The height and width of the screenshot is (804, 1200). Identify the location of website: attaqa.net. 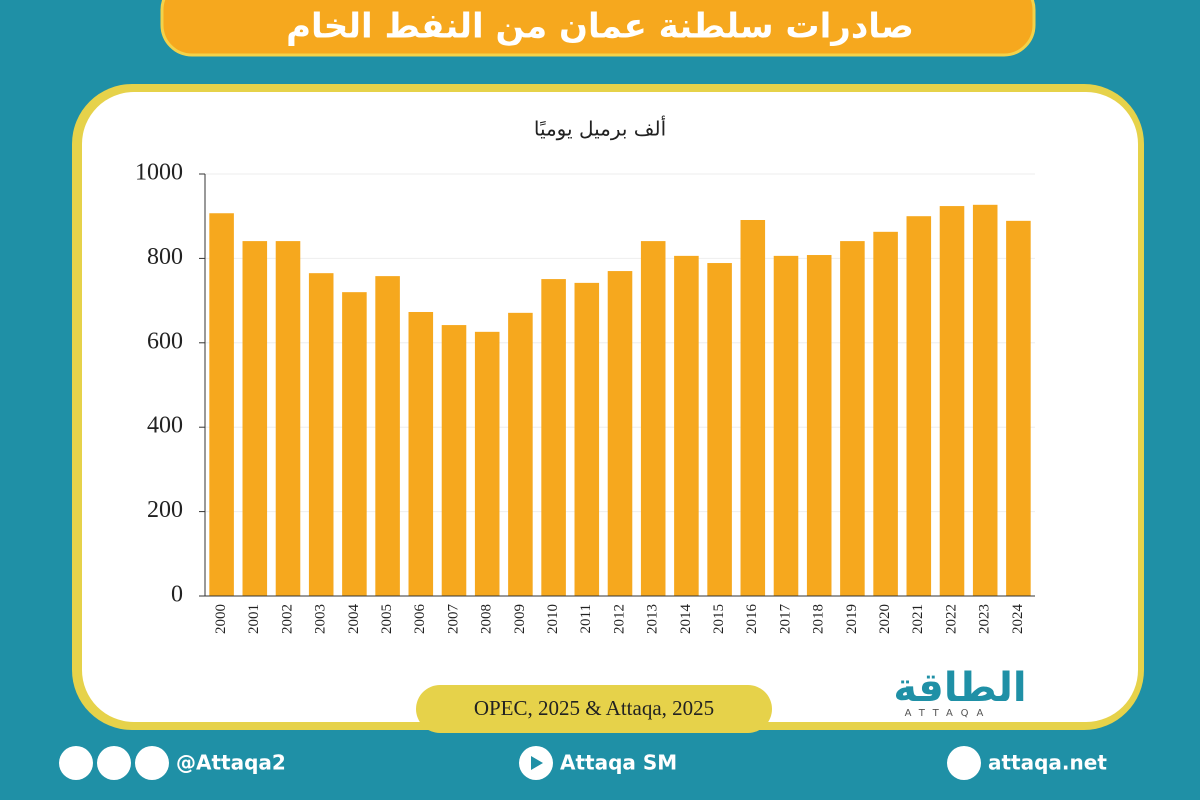
(1047, 763).